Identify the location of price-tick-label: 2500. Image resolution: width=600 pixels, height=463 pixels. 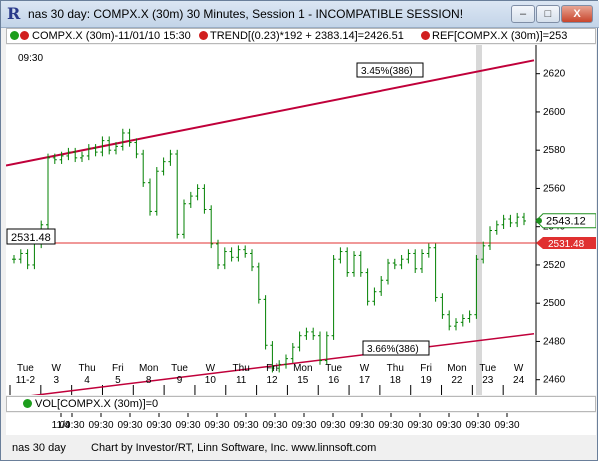
(554, 303).